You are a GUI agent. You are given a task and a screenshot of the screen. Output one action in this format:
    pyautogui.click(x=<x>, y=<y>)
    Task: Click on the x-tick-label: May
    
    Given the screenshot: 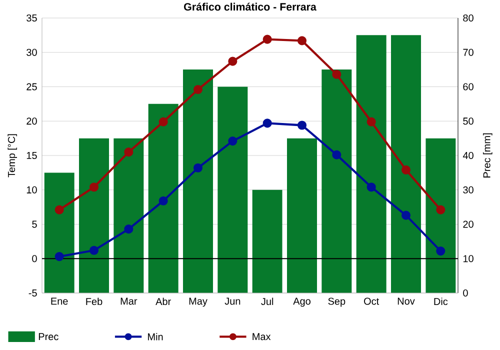 What is the action you would take?
    pyautogui.click(x=198, y=302)
    